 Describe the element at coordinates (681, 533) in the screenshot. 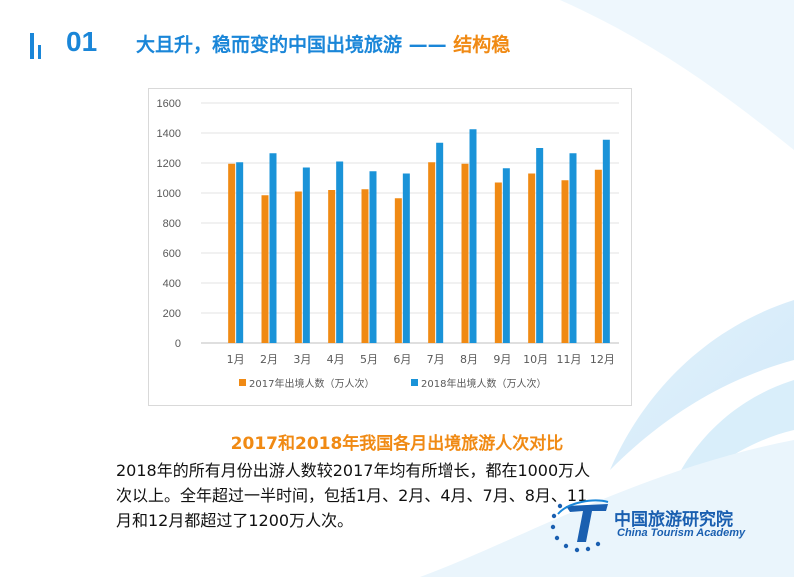

I see `logo-name-en: China Tourism Academy` at that location.